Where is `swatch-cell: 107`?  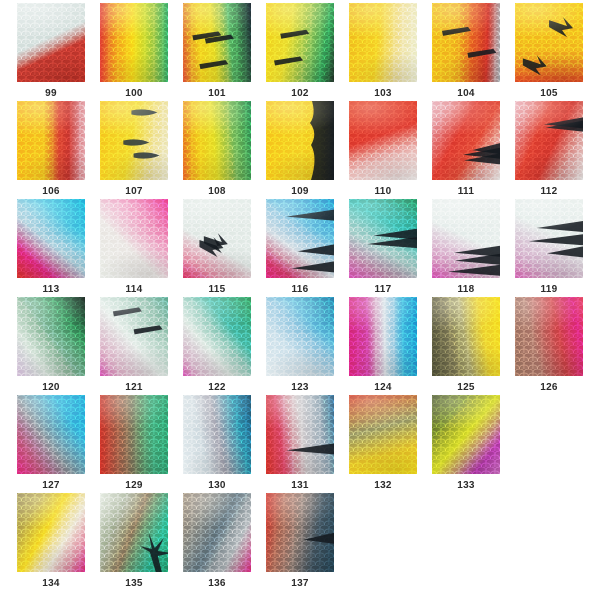
swatch-cell: 107 is located at coordinates (134, 149).